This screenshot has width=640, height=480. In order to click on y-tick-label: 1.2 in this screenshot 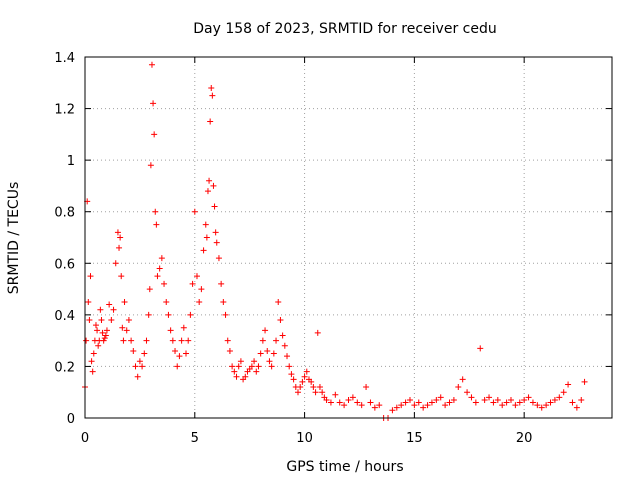, I will do `click(64, 110)`.